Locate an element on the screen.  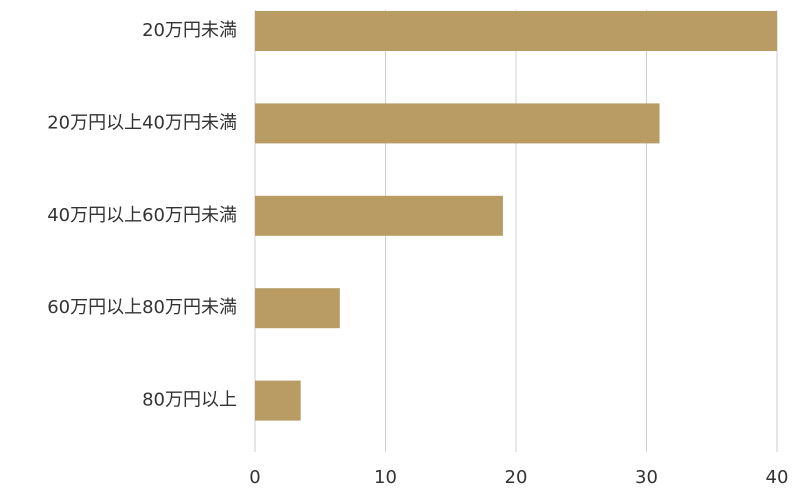
y-tick-label: 80万円以上 is located at coordinates (189, 400).